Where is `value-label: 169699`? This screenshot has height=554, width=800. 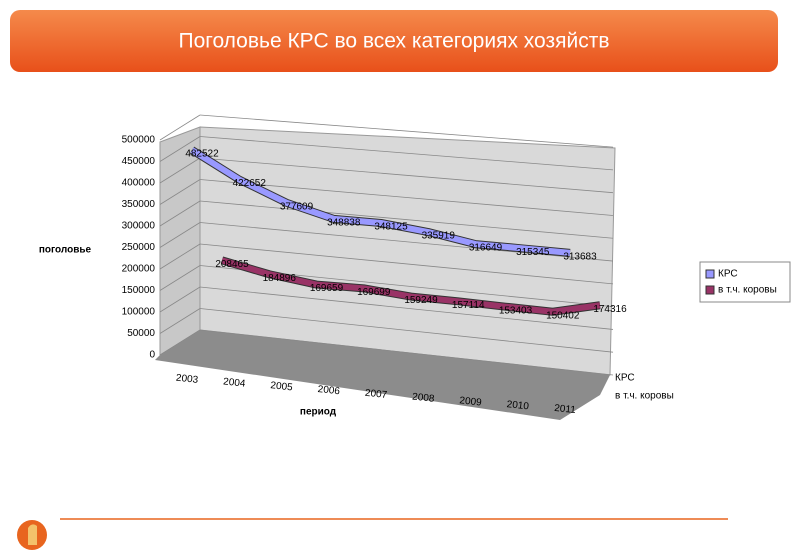
value-label: 169699 is located at coordinates (374, 292).